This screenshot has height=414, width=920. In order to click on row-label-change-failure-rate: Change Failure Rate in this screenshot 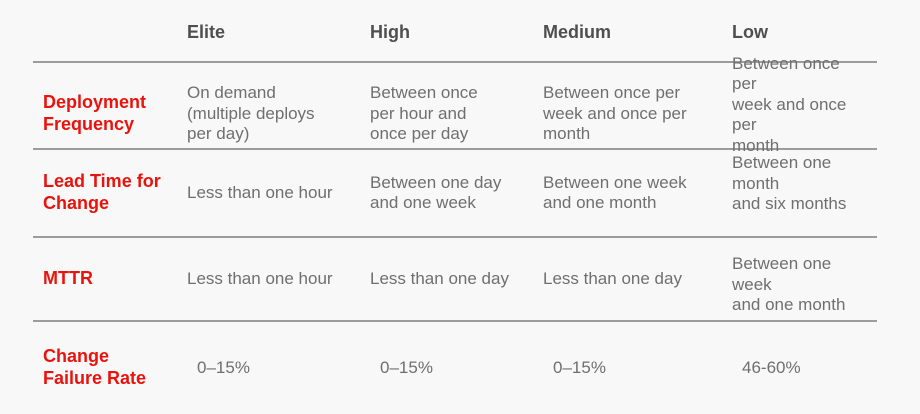, I will do `click(95, 367)`.